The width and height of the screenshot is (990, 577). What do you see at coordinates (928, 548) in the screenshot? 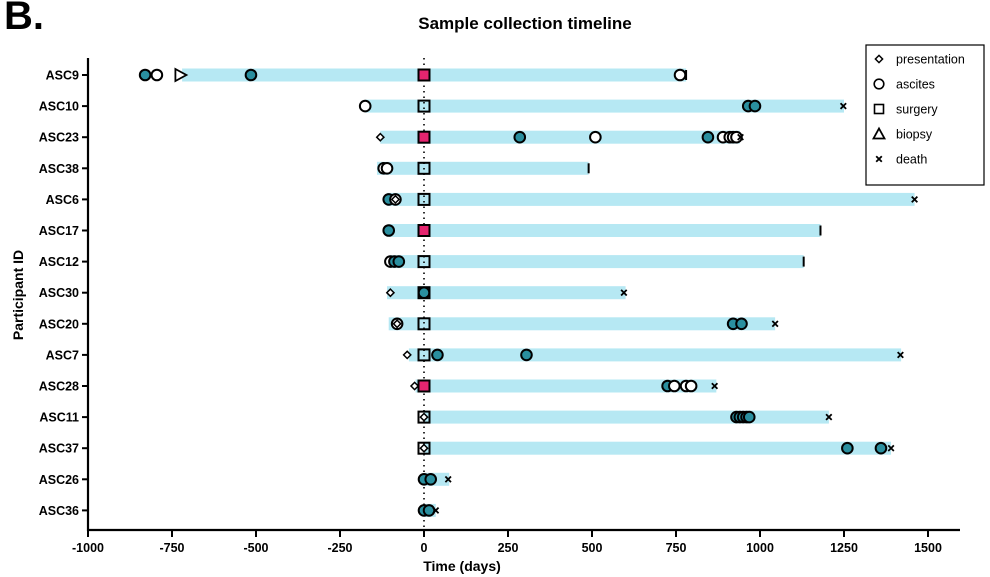
I see `x-tick-label: 1500` at bounding box center [928, 548].